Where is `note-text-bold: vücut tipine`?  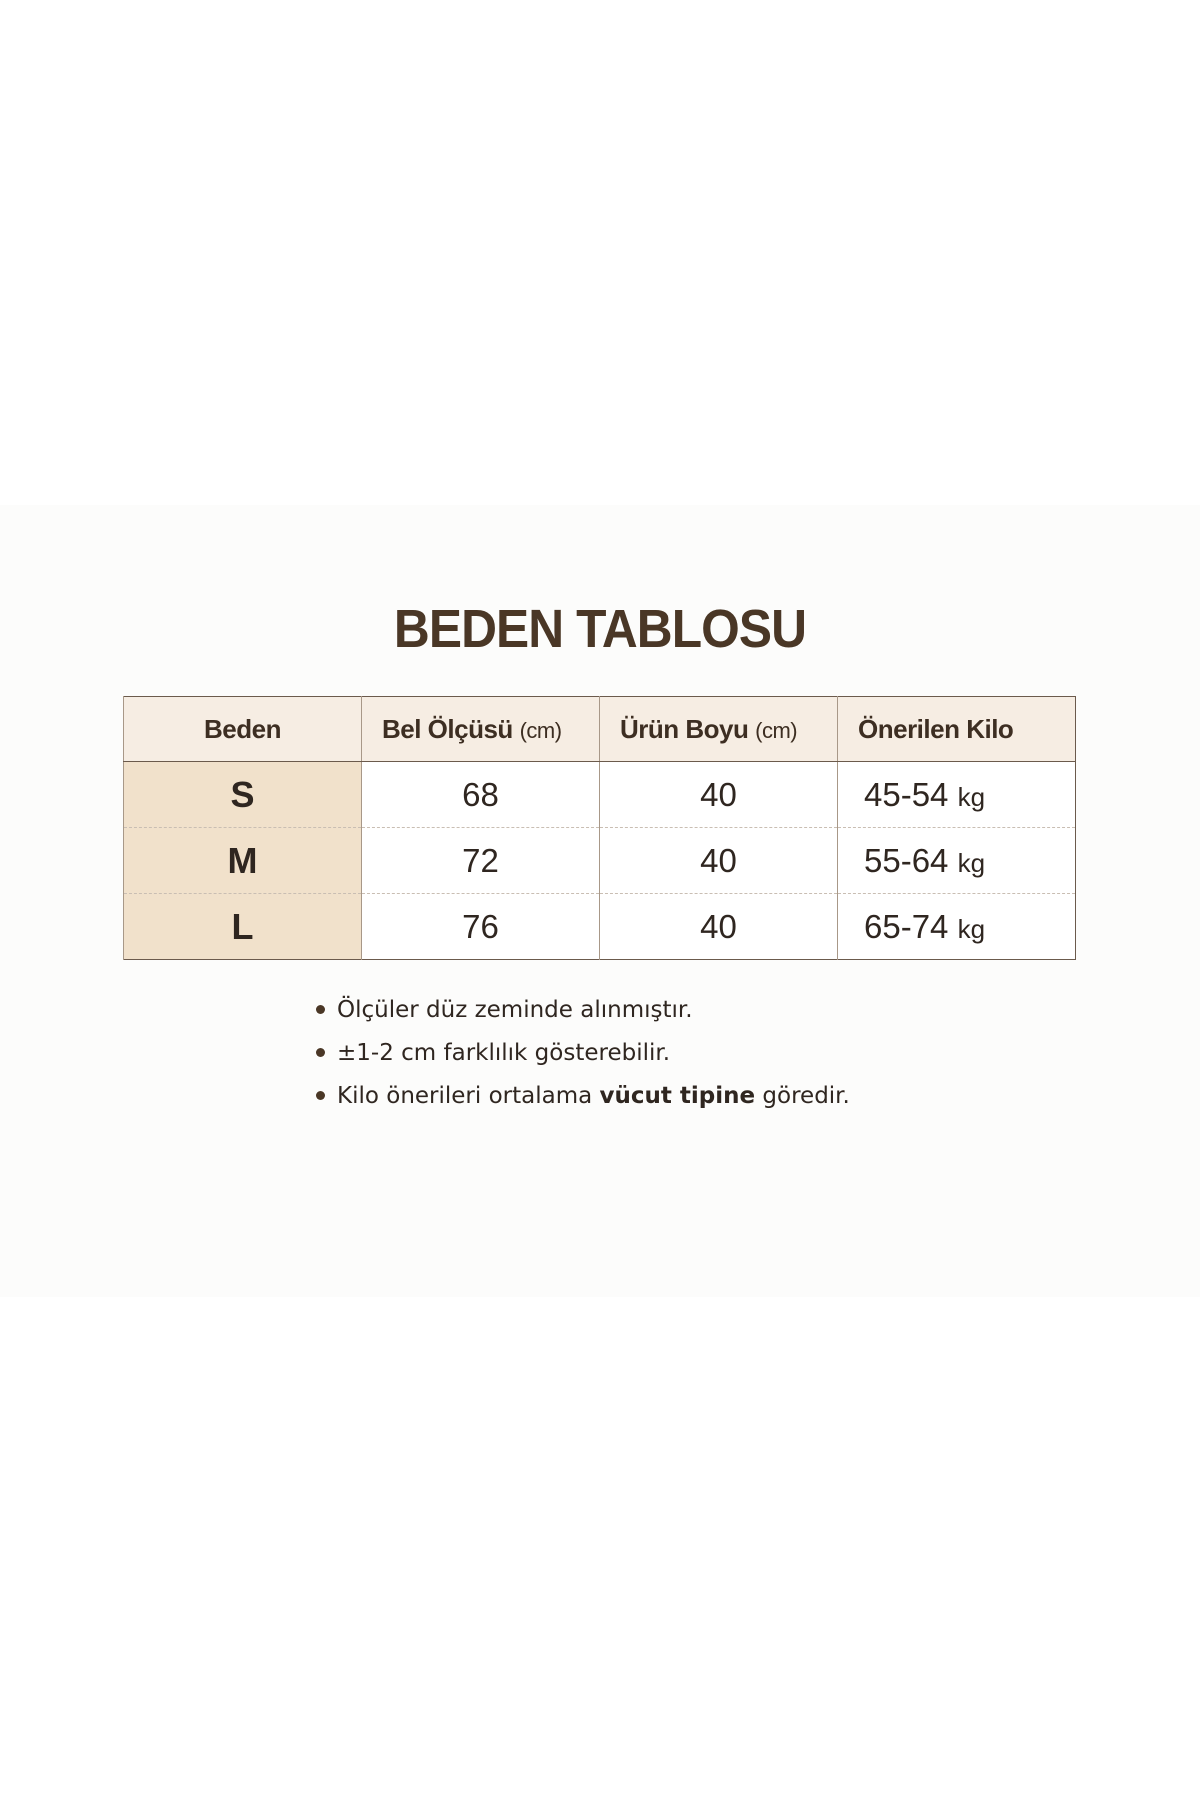 note-text-bold: vücut tipine is located at coordinates (677, 1095).